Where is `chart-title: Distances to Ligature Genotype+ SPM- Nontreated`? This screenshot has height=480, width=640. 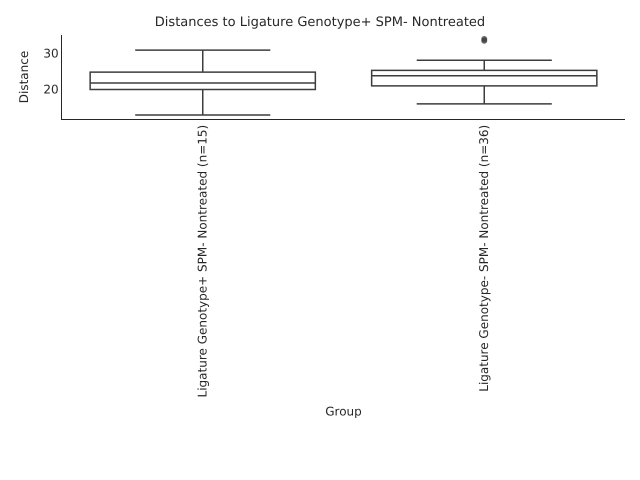 chart-title: Distances to Ligature Genotype+ SPM- Nontreated is located at coordinates (320, 22).